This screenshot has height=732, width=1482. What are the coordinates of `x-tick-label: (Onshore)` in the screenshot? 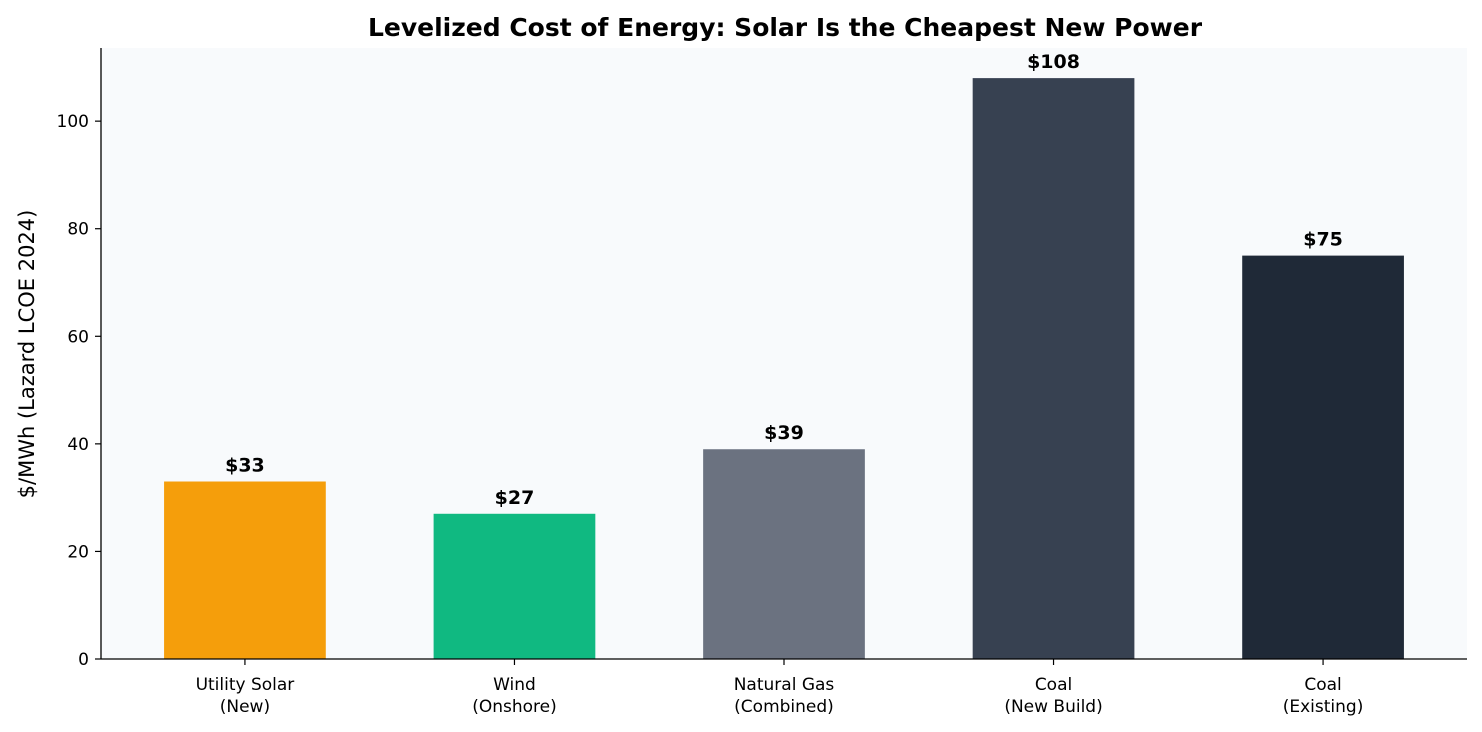 It's located at (514, 707).